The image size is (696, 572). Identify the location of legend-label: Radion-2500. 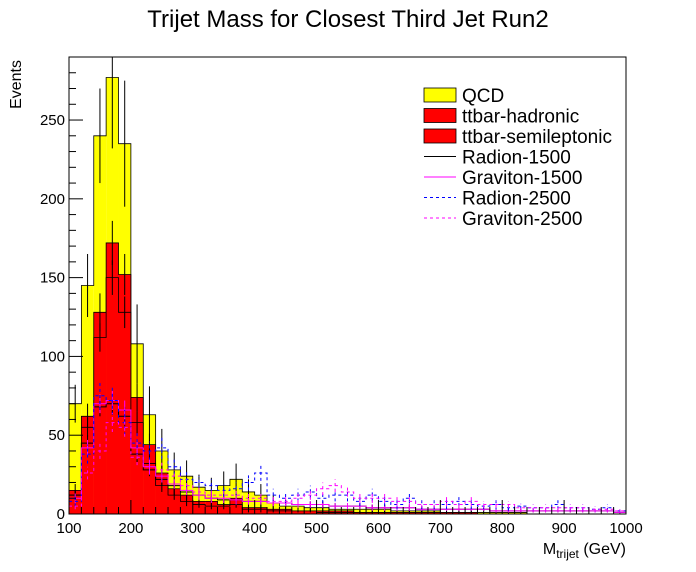
(516, 199).